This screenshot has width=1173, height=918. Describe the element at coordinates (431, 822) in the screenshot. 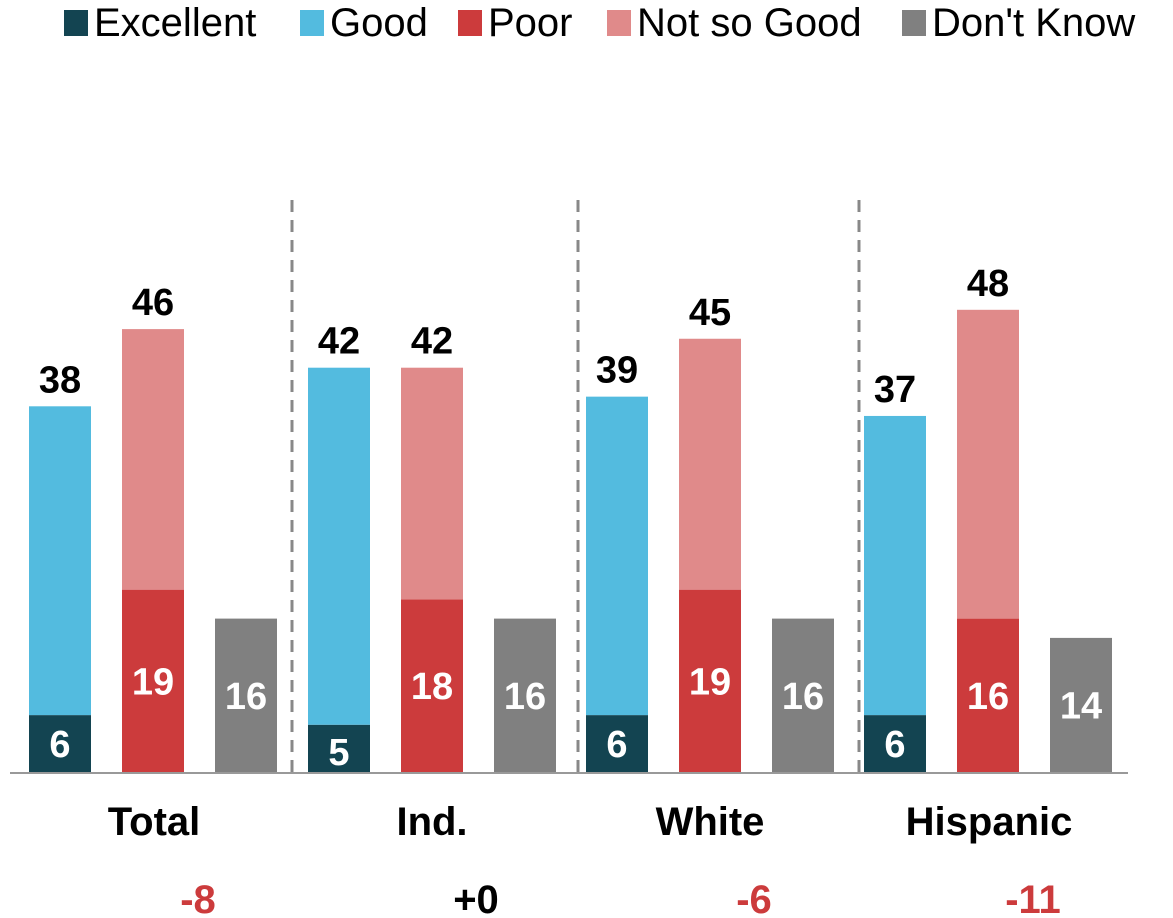

I see `category-label-ind: Ind.` at that location.